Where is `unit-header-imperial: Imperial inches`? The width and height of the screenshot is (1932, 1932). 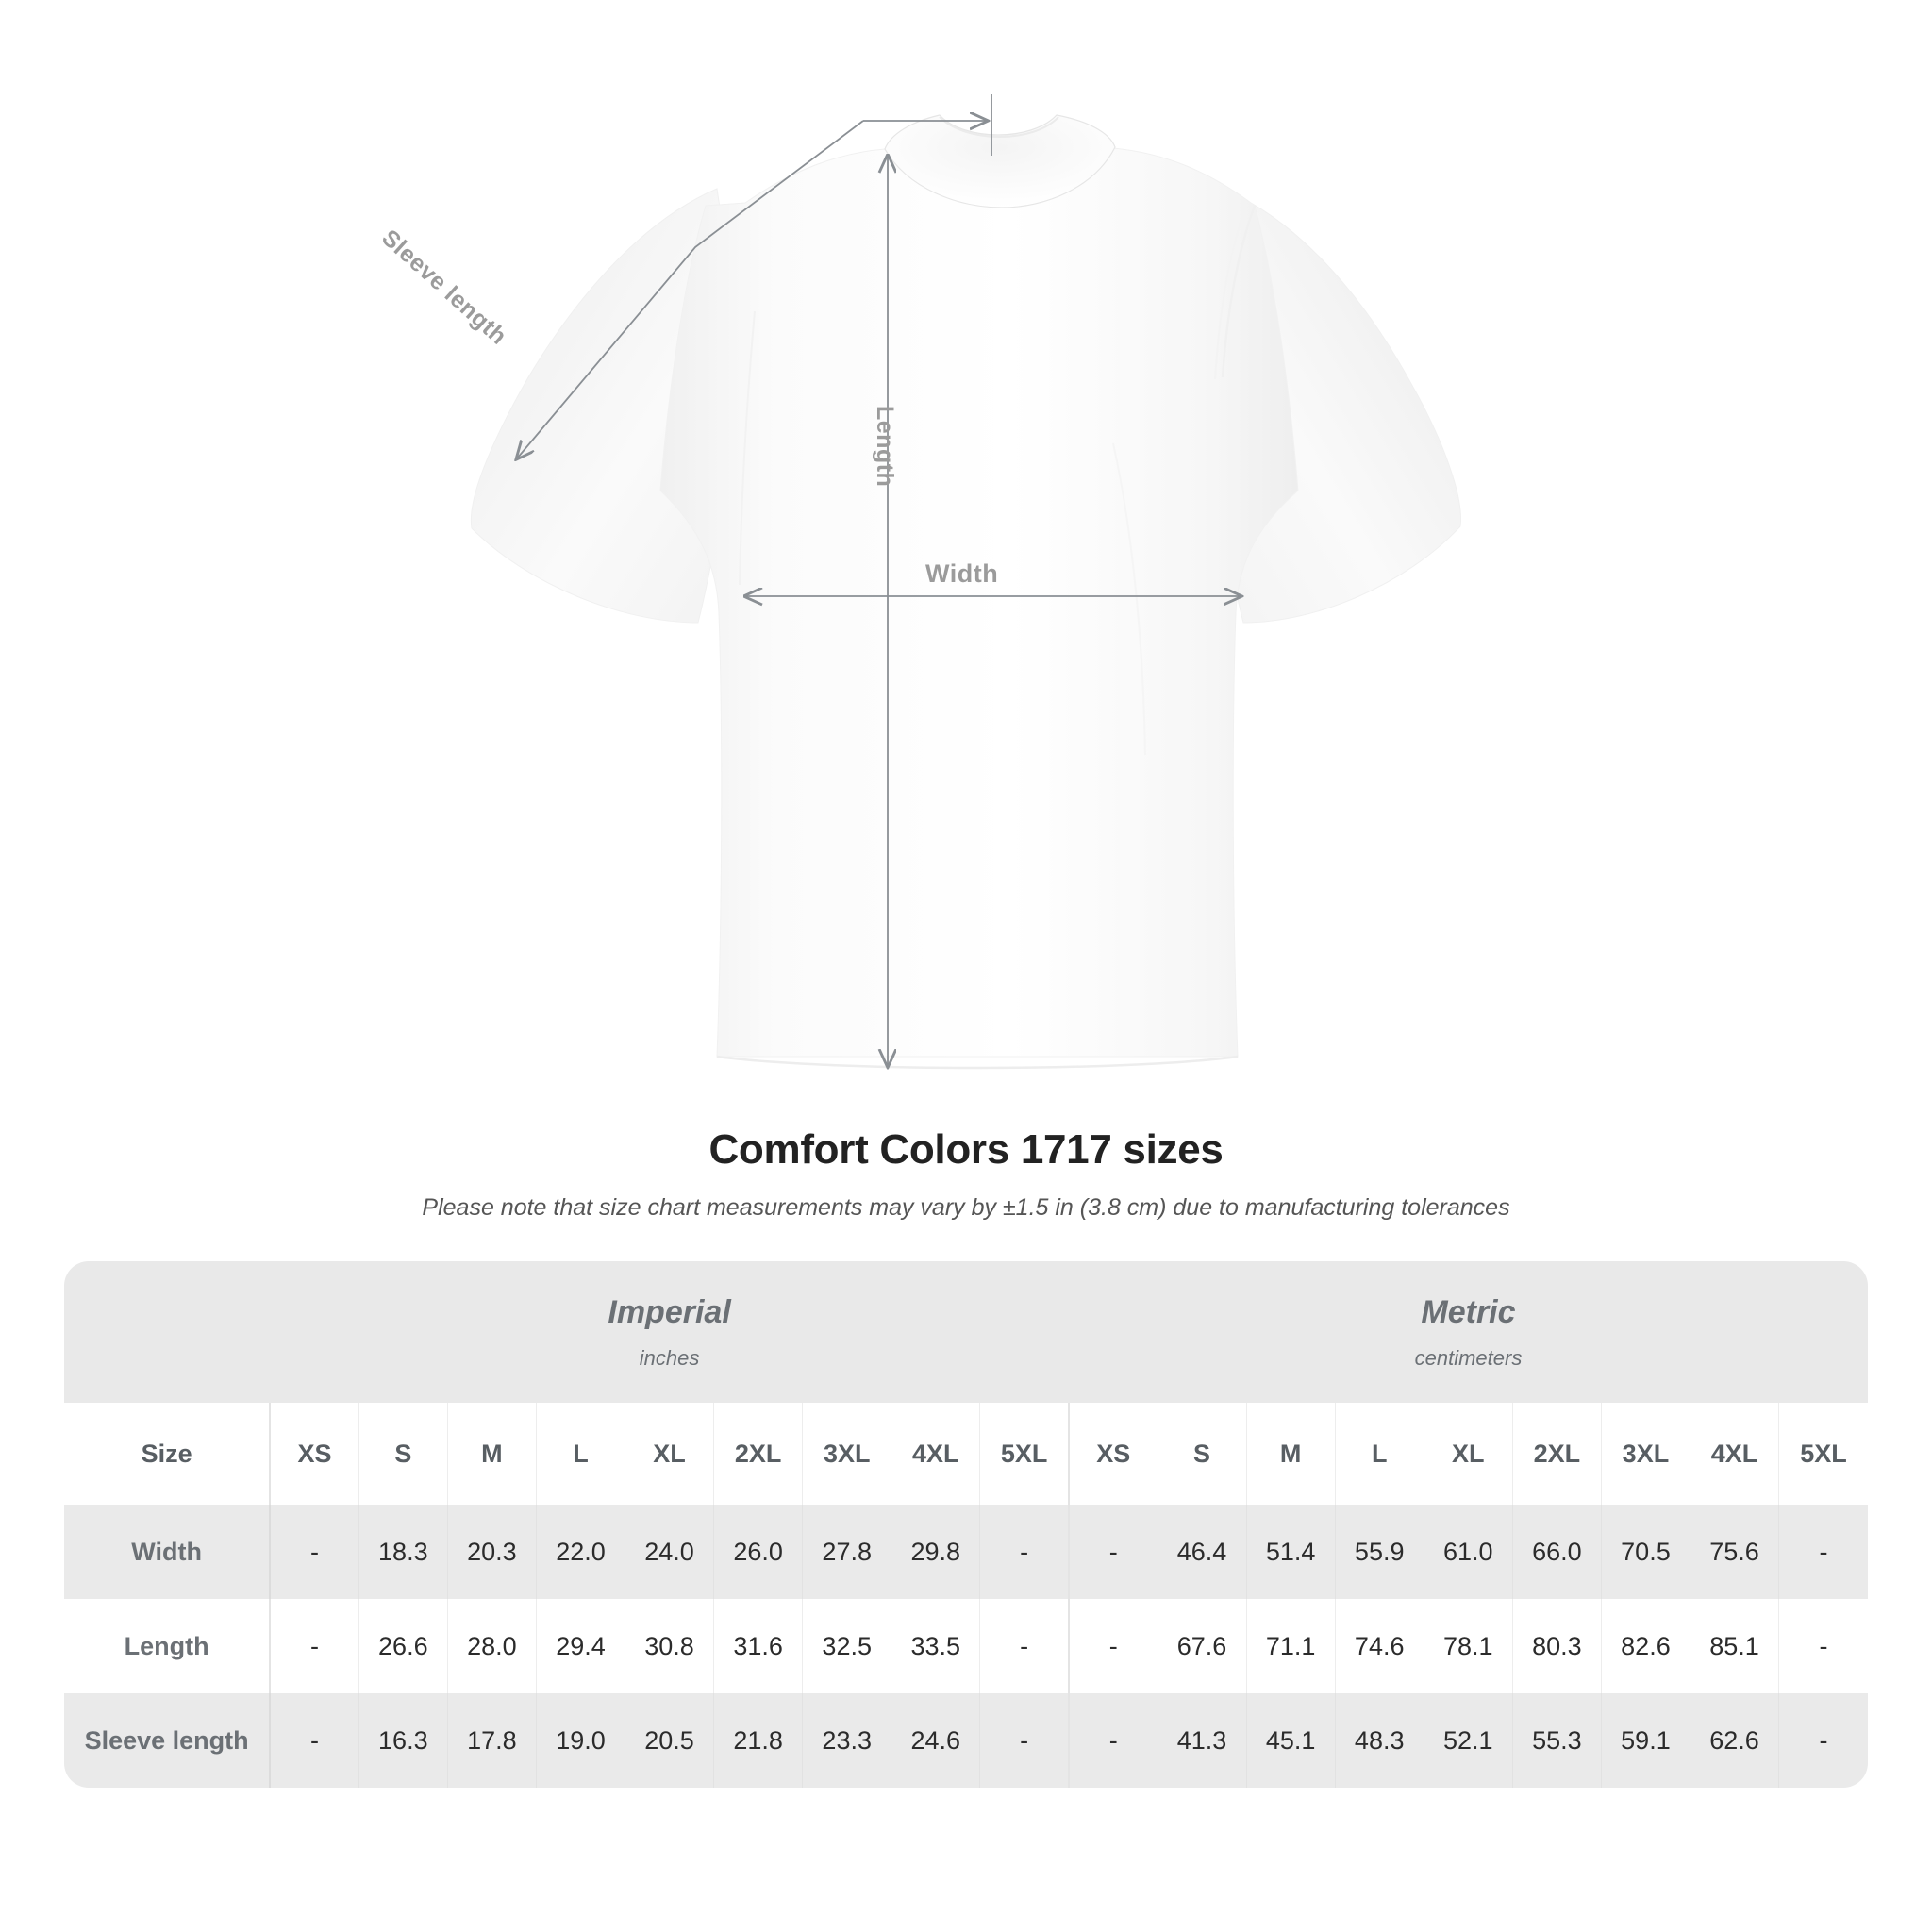 unit-header-imperial: Imperial inches is located at coordinates (670, 1332).